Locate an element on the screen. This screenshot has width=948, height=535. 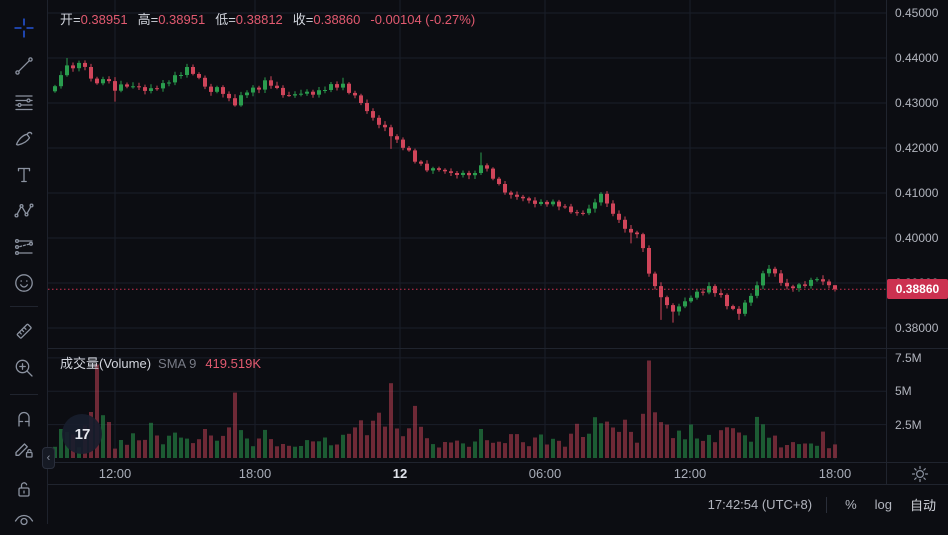
time-tick: 06:00 is located at coordinates (545, 473).